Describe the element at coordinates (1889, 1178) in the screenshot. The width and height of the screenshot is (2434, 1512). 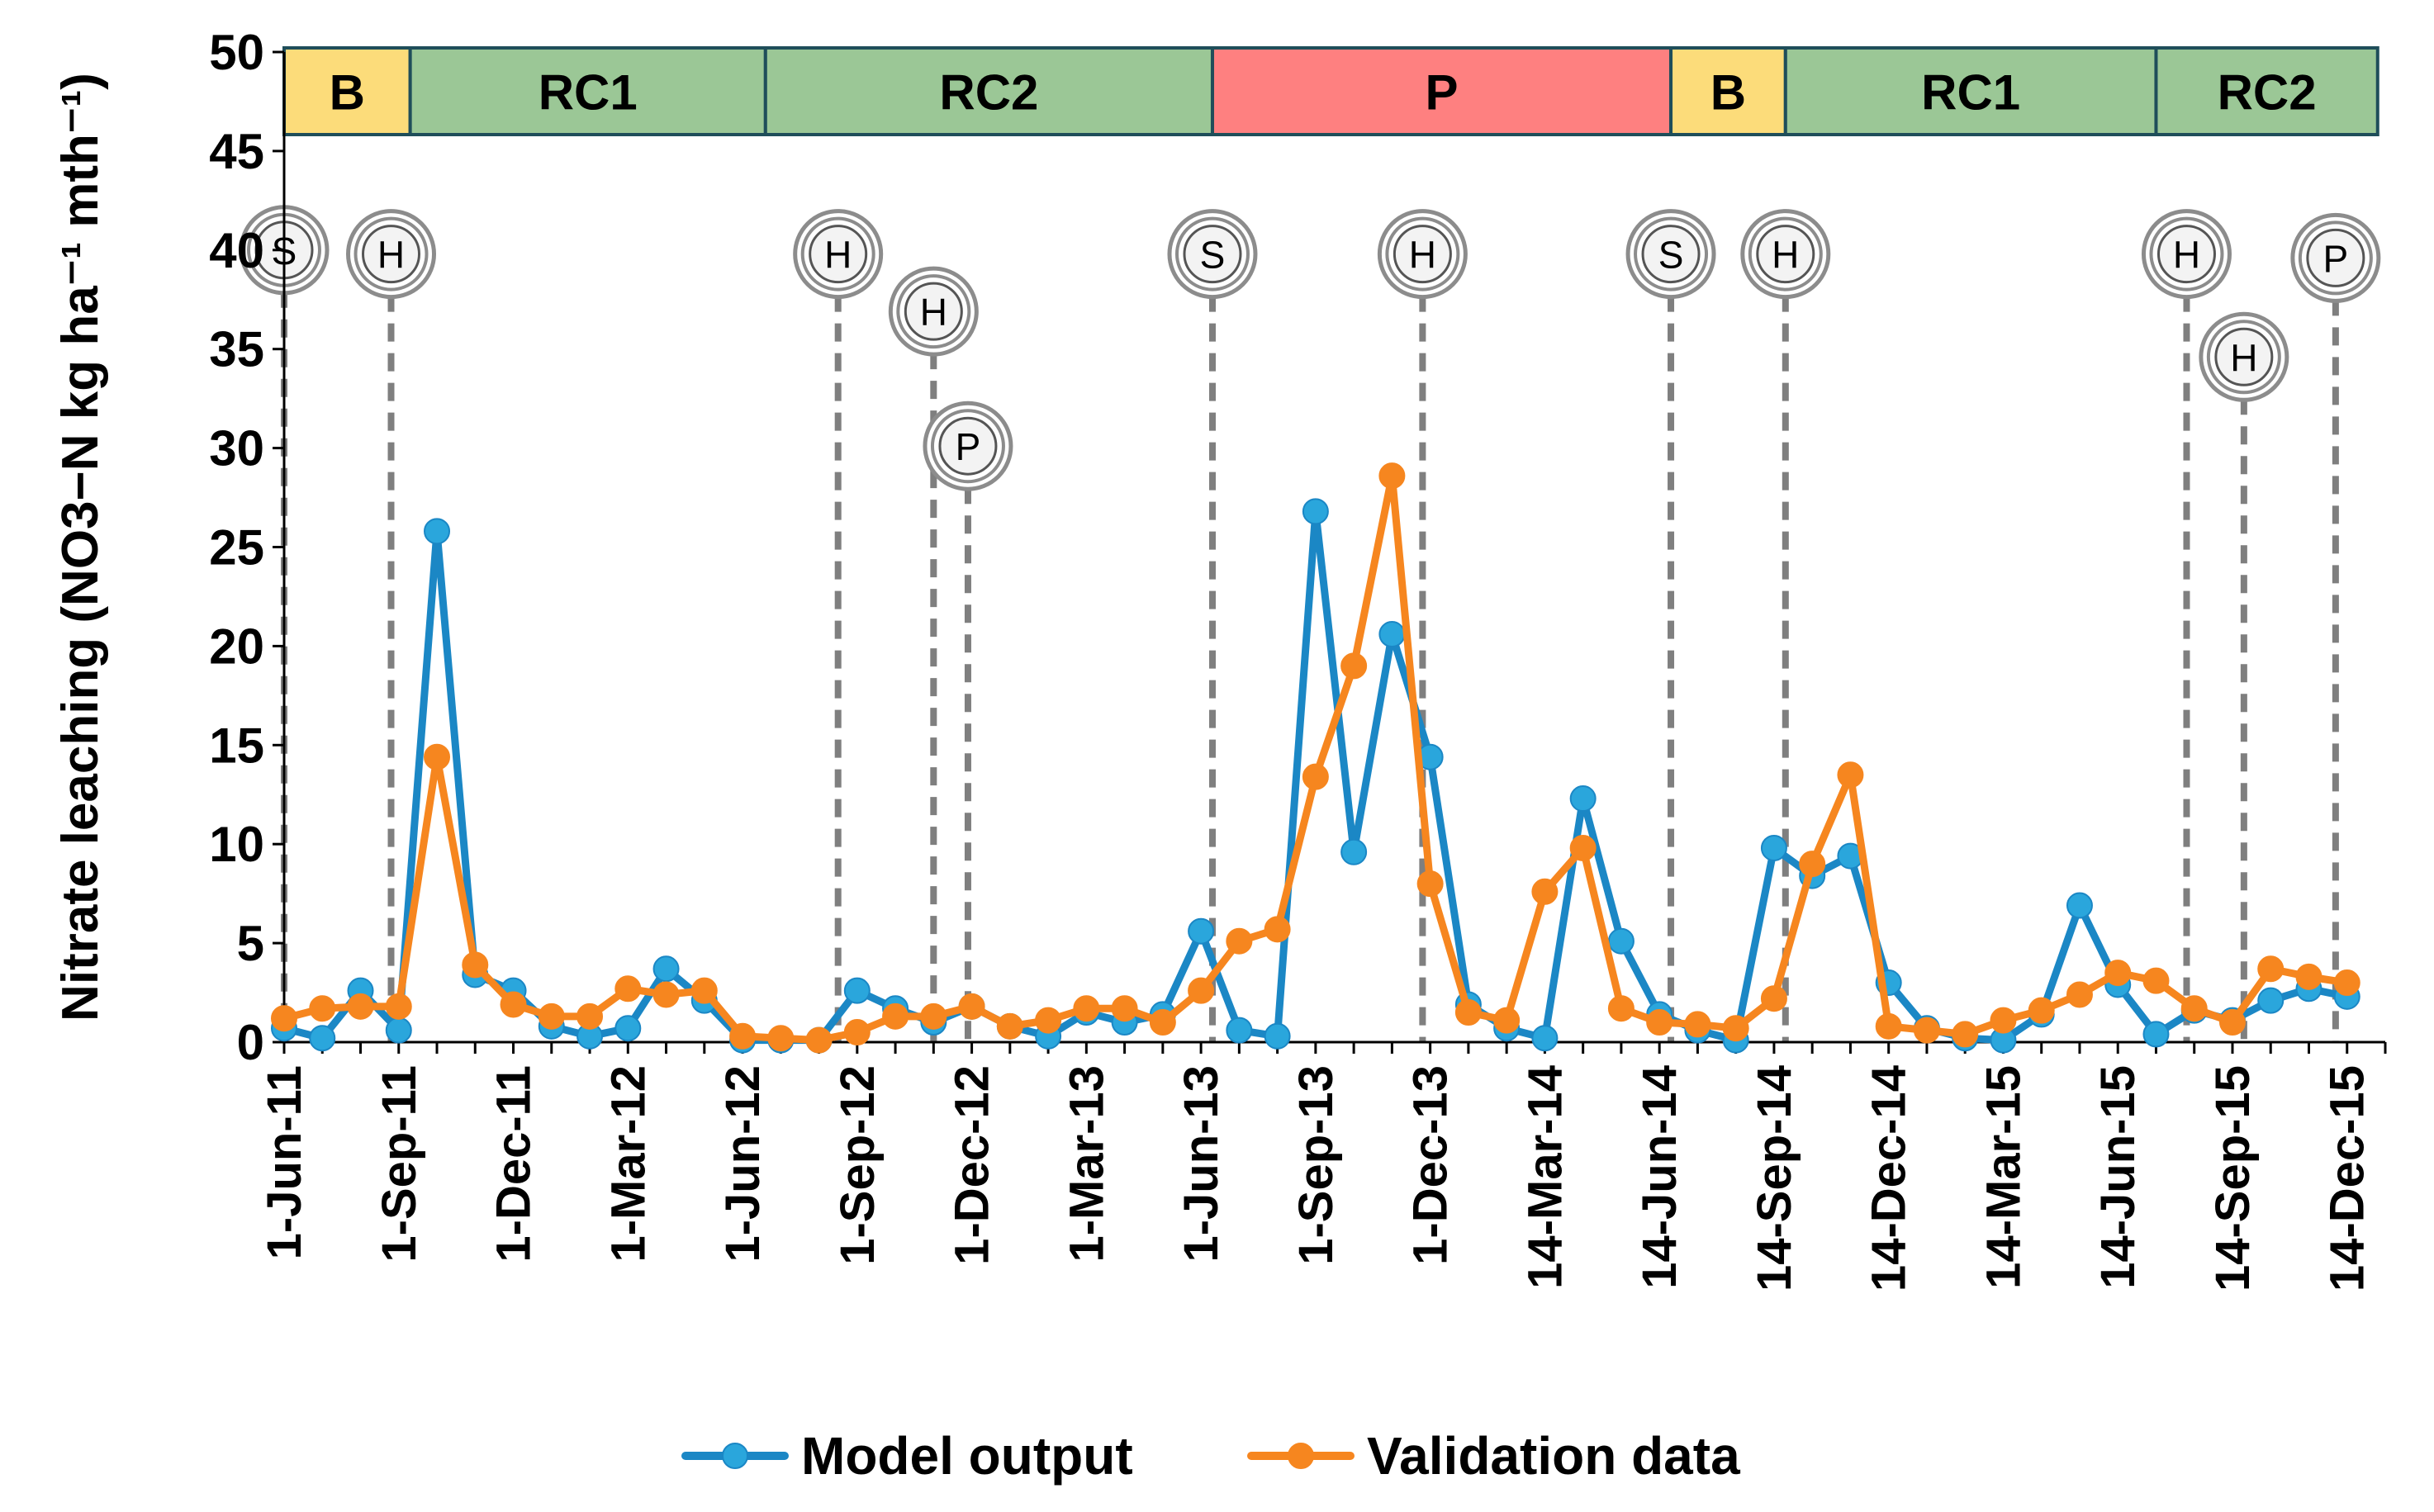
I see `x-tick-label: 14-Dec-14` at that location.